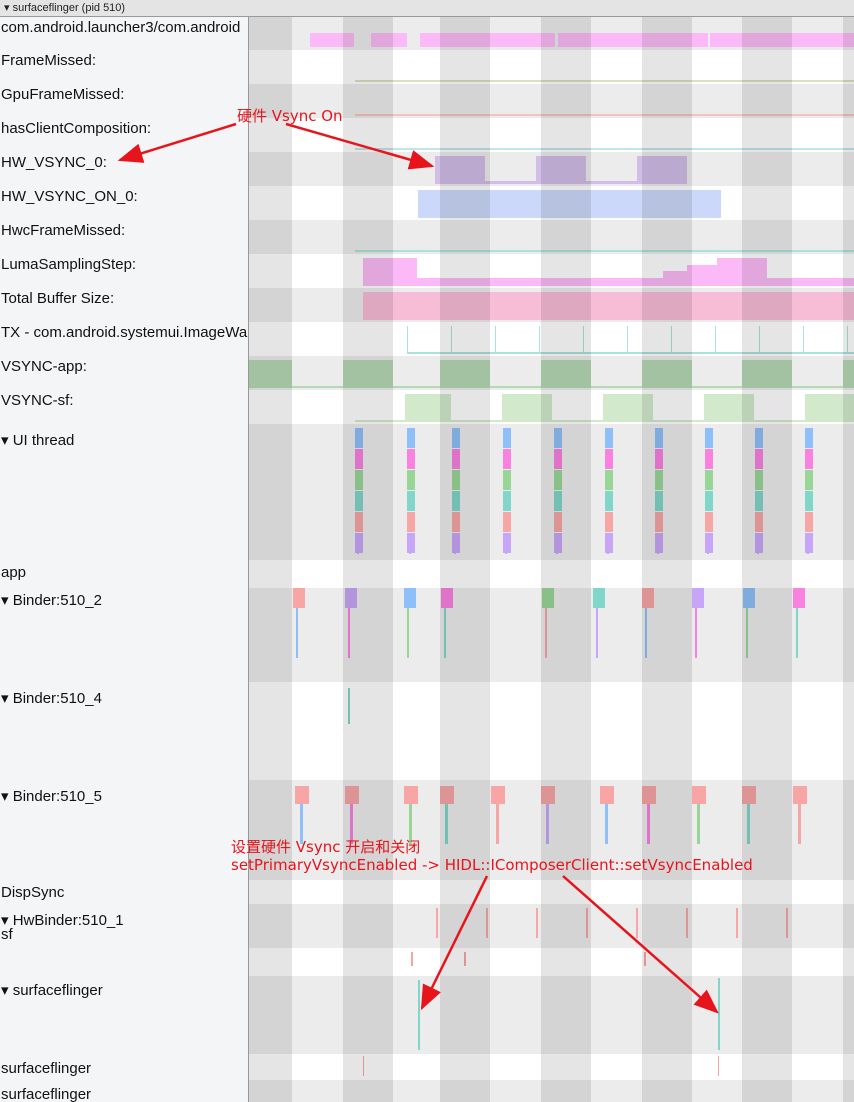 This screenshot has height=1102, width=854. I want to click on track-label: ▾ Binder:510_4, so click(51, 698).